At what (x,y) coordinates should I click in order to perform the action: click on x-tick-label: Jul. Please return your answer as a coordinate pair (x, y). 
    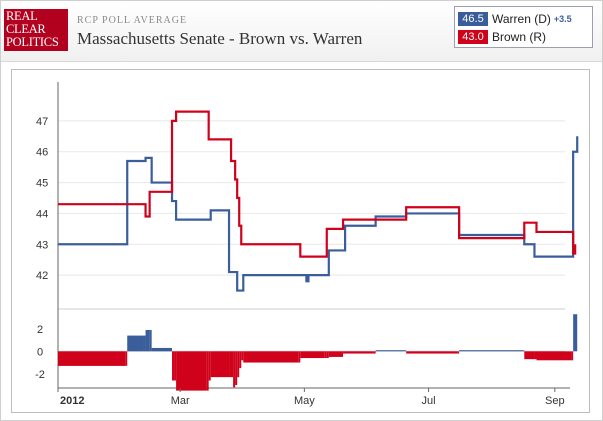
    Looking at the image, I should click on (429, 401).